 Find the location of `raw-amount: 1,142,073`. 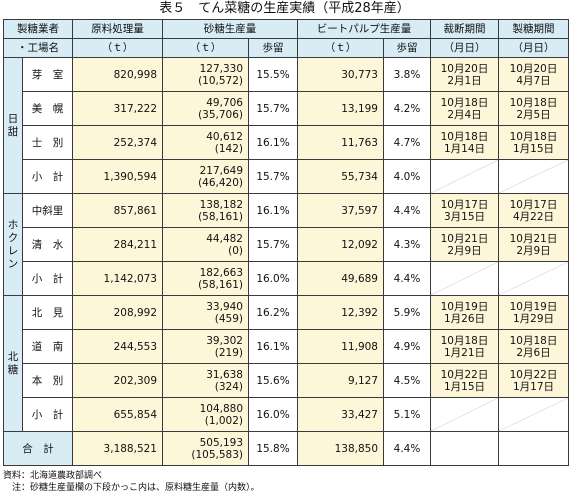

raw-amount: 1,142,073 is located at coordinates (117, 278).